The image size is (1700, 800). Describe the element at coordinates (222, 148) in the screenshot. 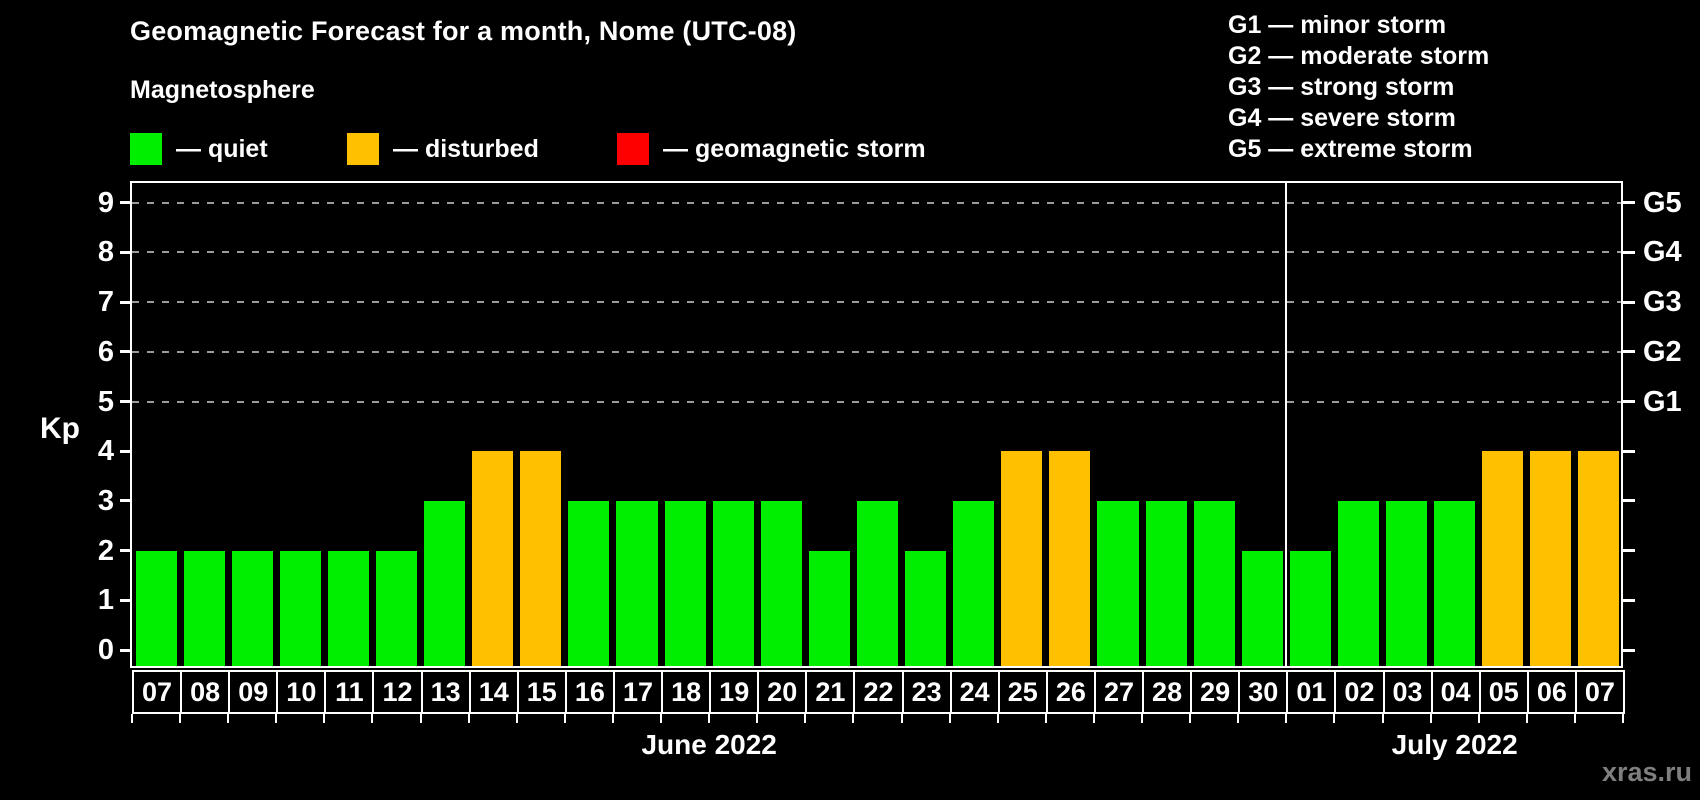

I see `legend-label: — quiet` at that location.